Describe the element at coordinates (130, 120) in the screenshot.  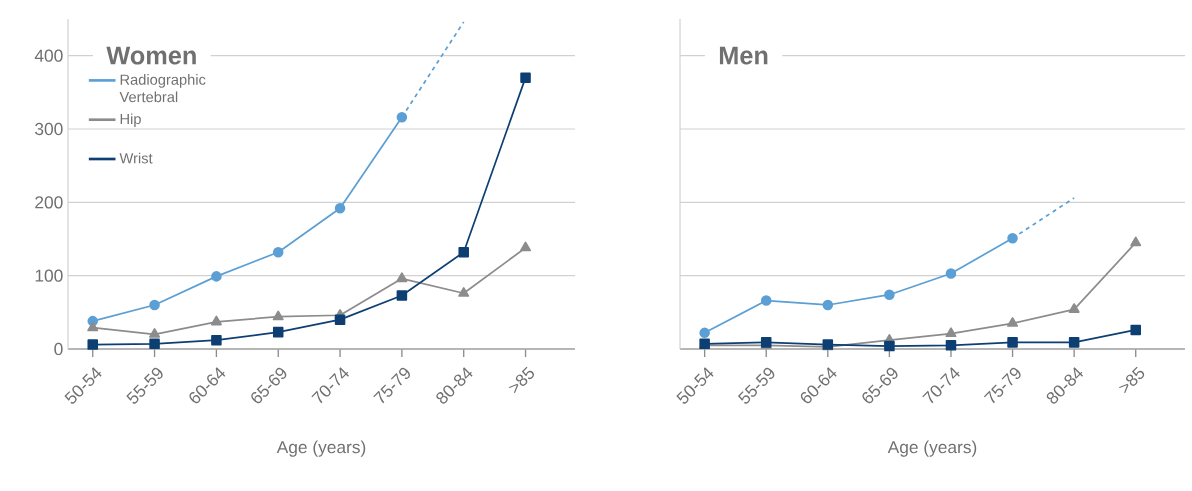
I see `legend-label: Hip` at that location.